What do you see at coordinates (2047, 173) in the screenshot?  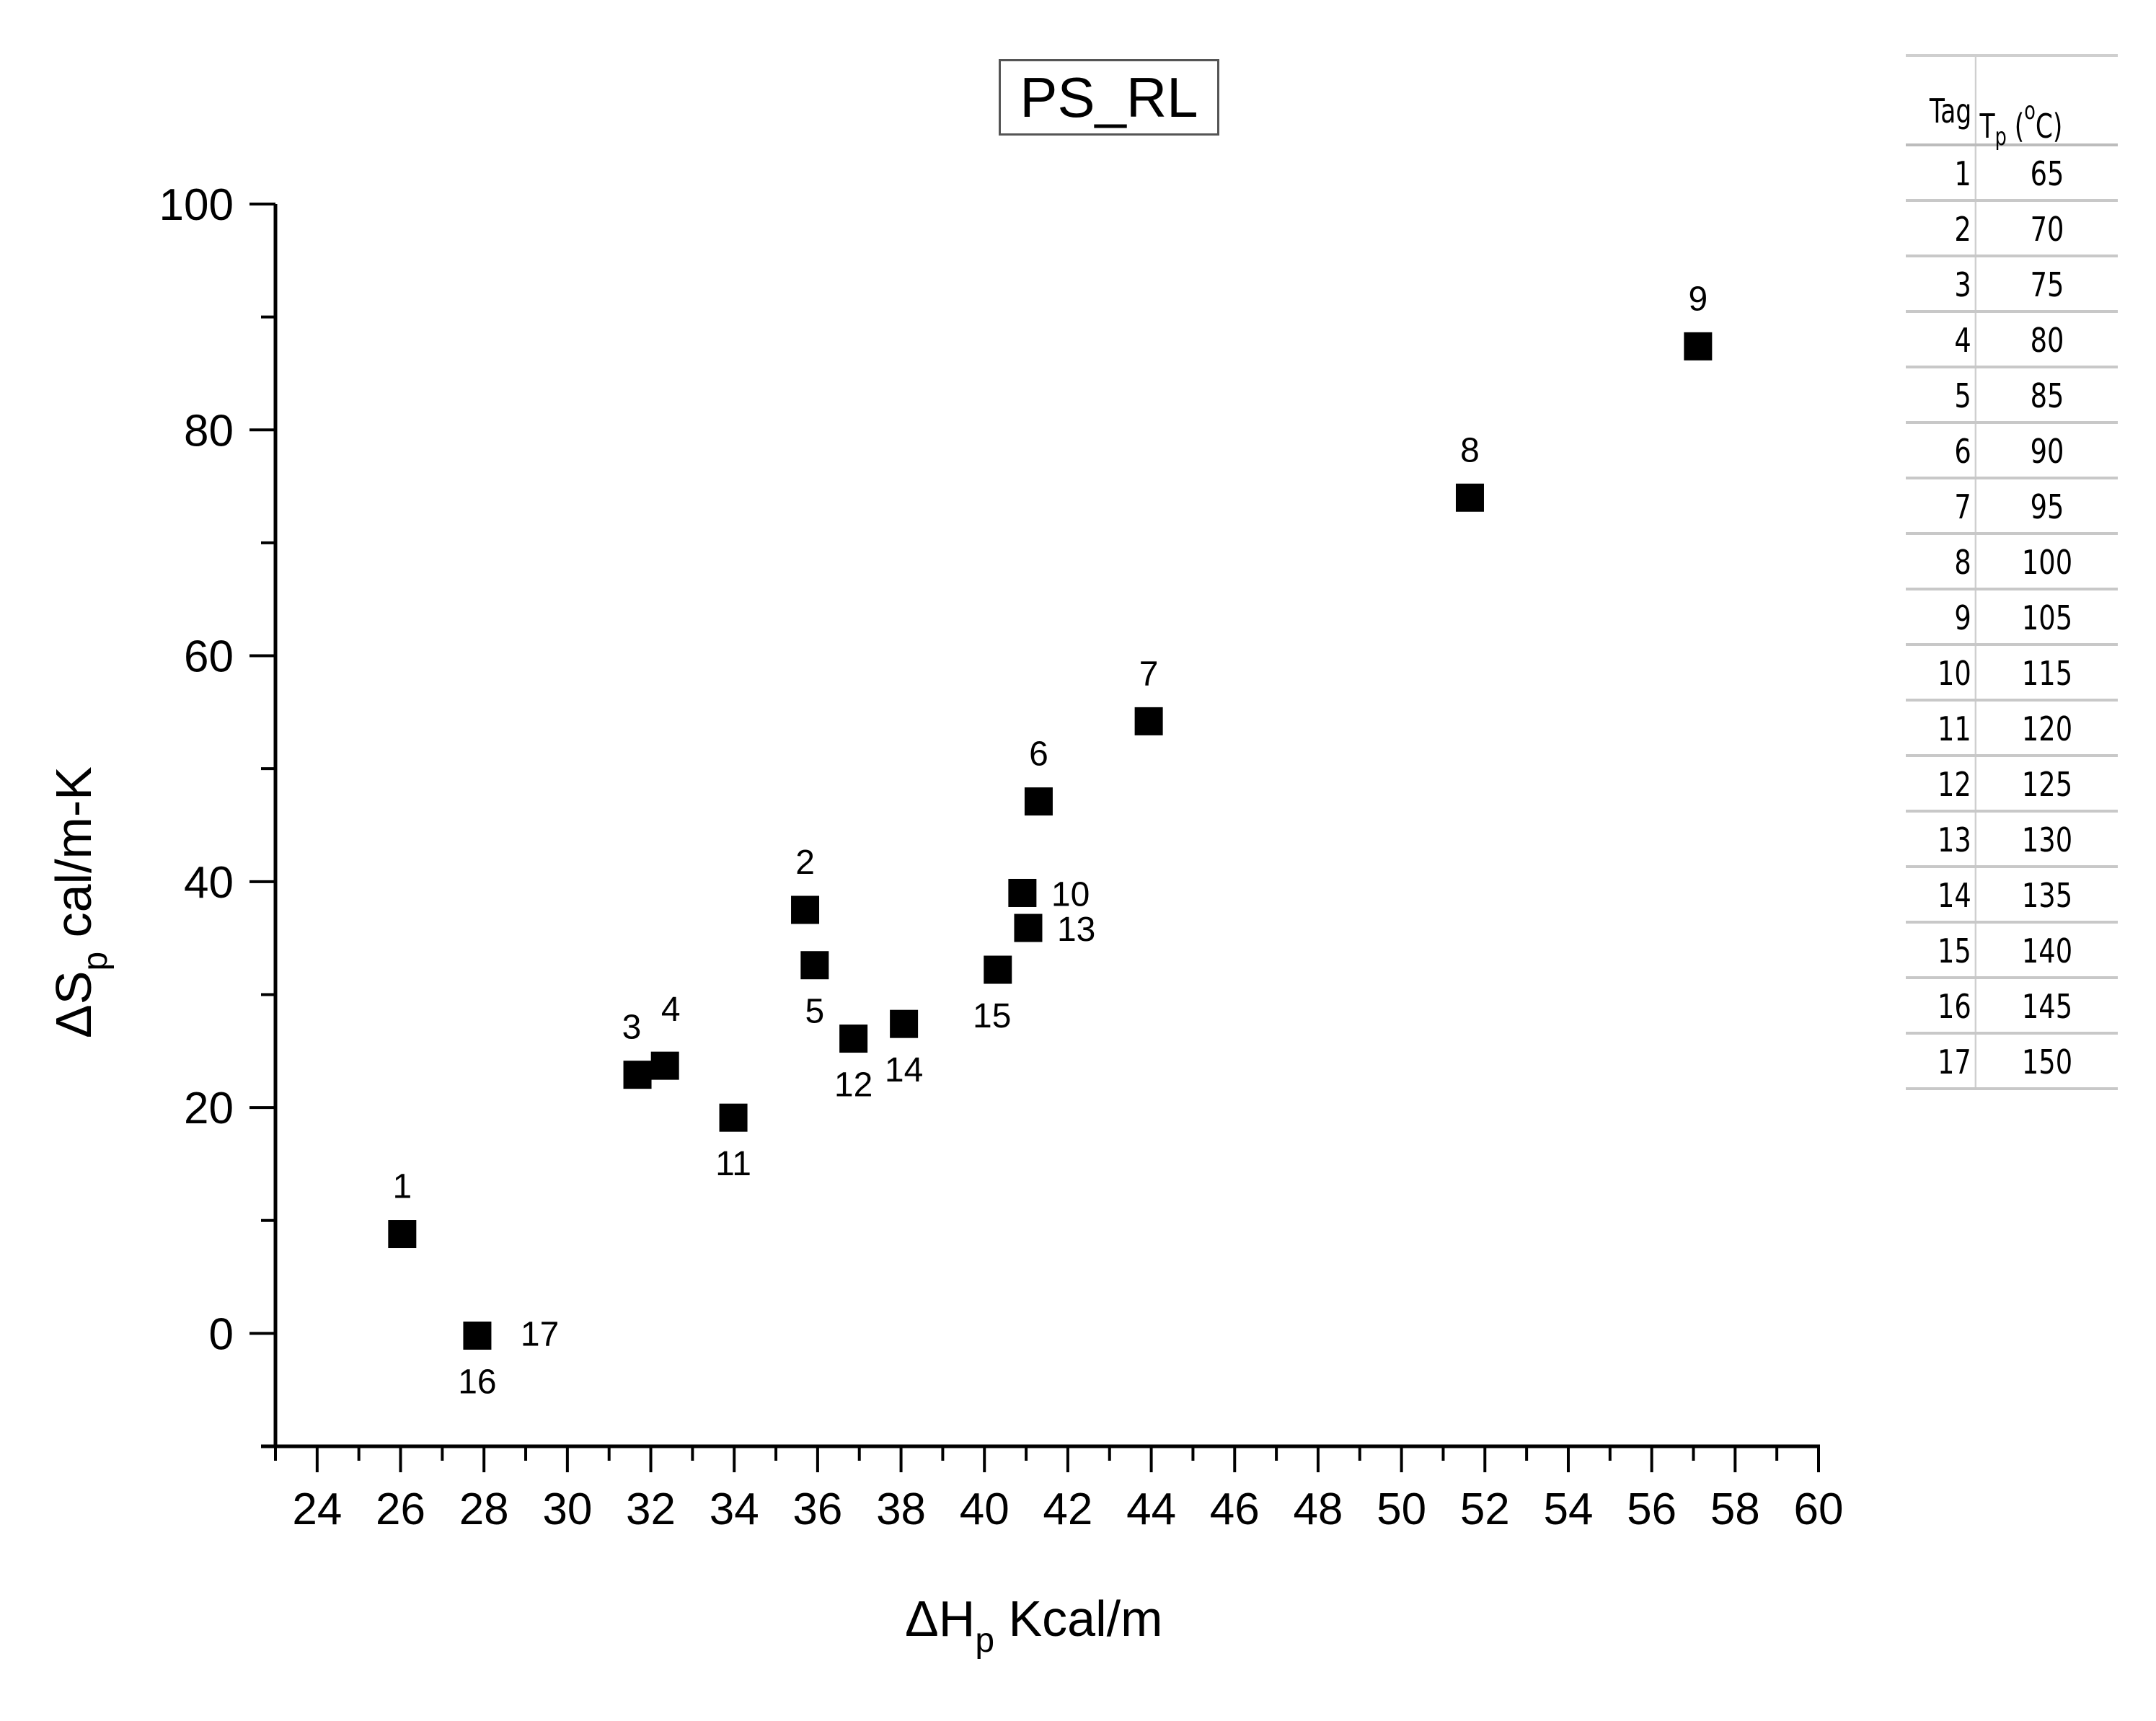 I see `cell-tp: 65` at bounding box center [2047, 173].